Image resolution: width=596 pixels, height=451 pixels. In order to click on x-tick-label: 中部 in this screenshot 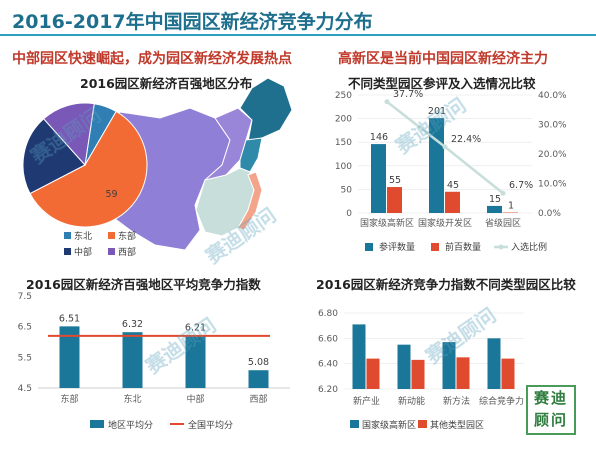, I will do `click(195, 399)`.